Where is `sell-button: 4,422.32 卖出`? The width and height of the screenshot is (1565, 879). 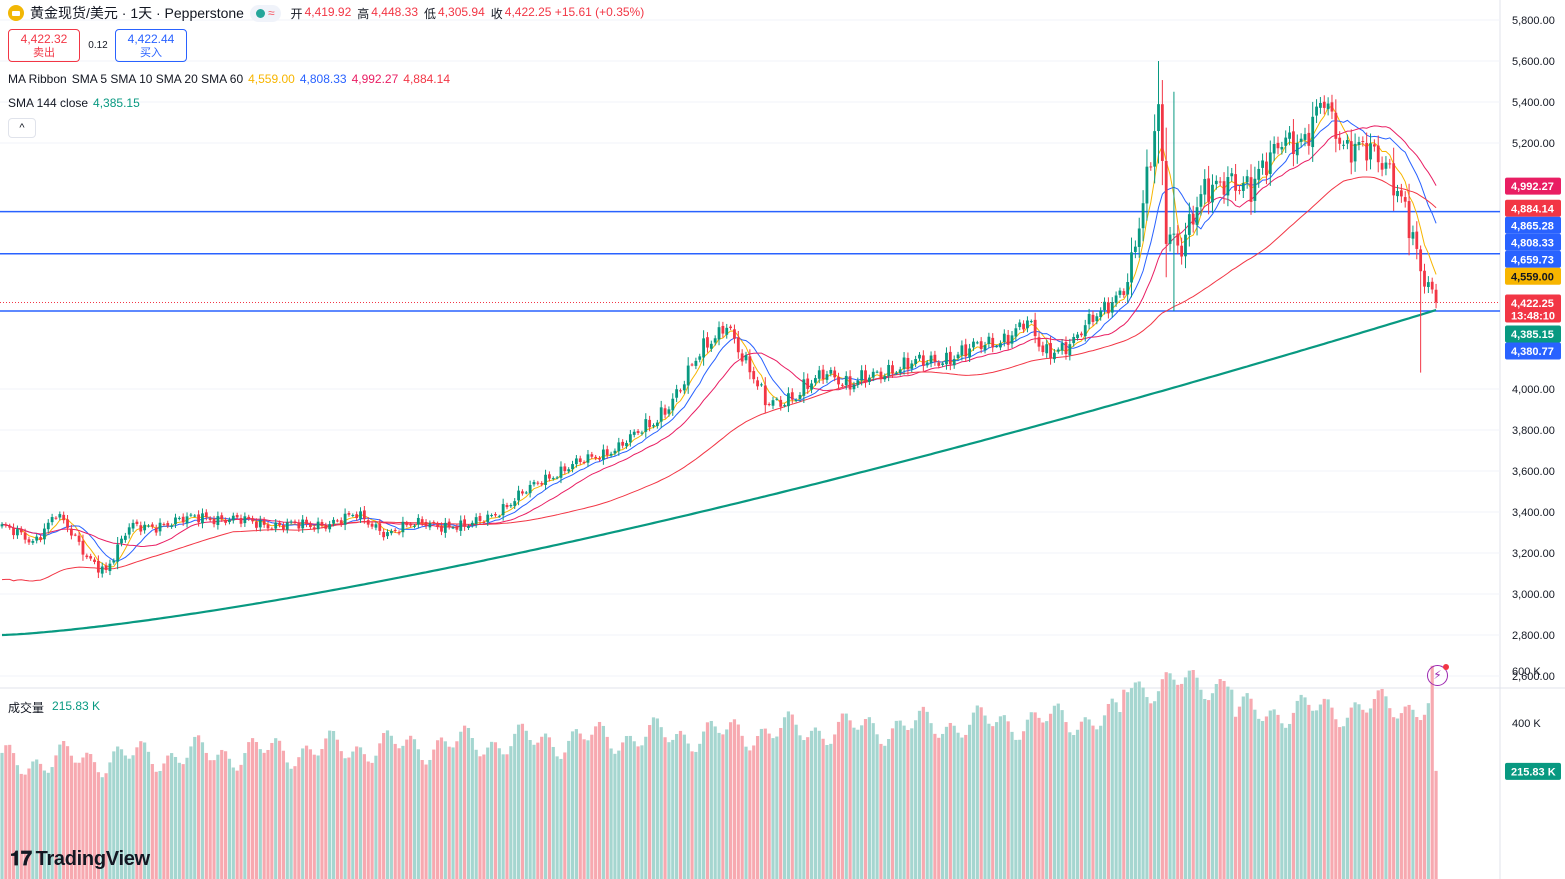 sell-button: 4,422.32 卖出 is located at coordinates (44, 45).